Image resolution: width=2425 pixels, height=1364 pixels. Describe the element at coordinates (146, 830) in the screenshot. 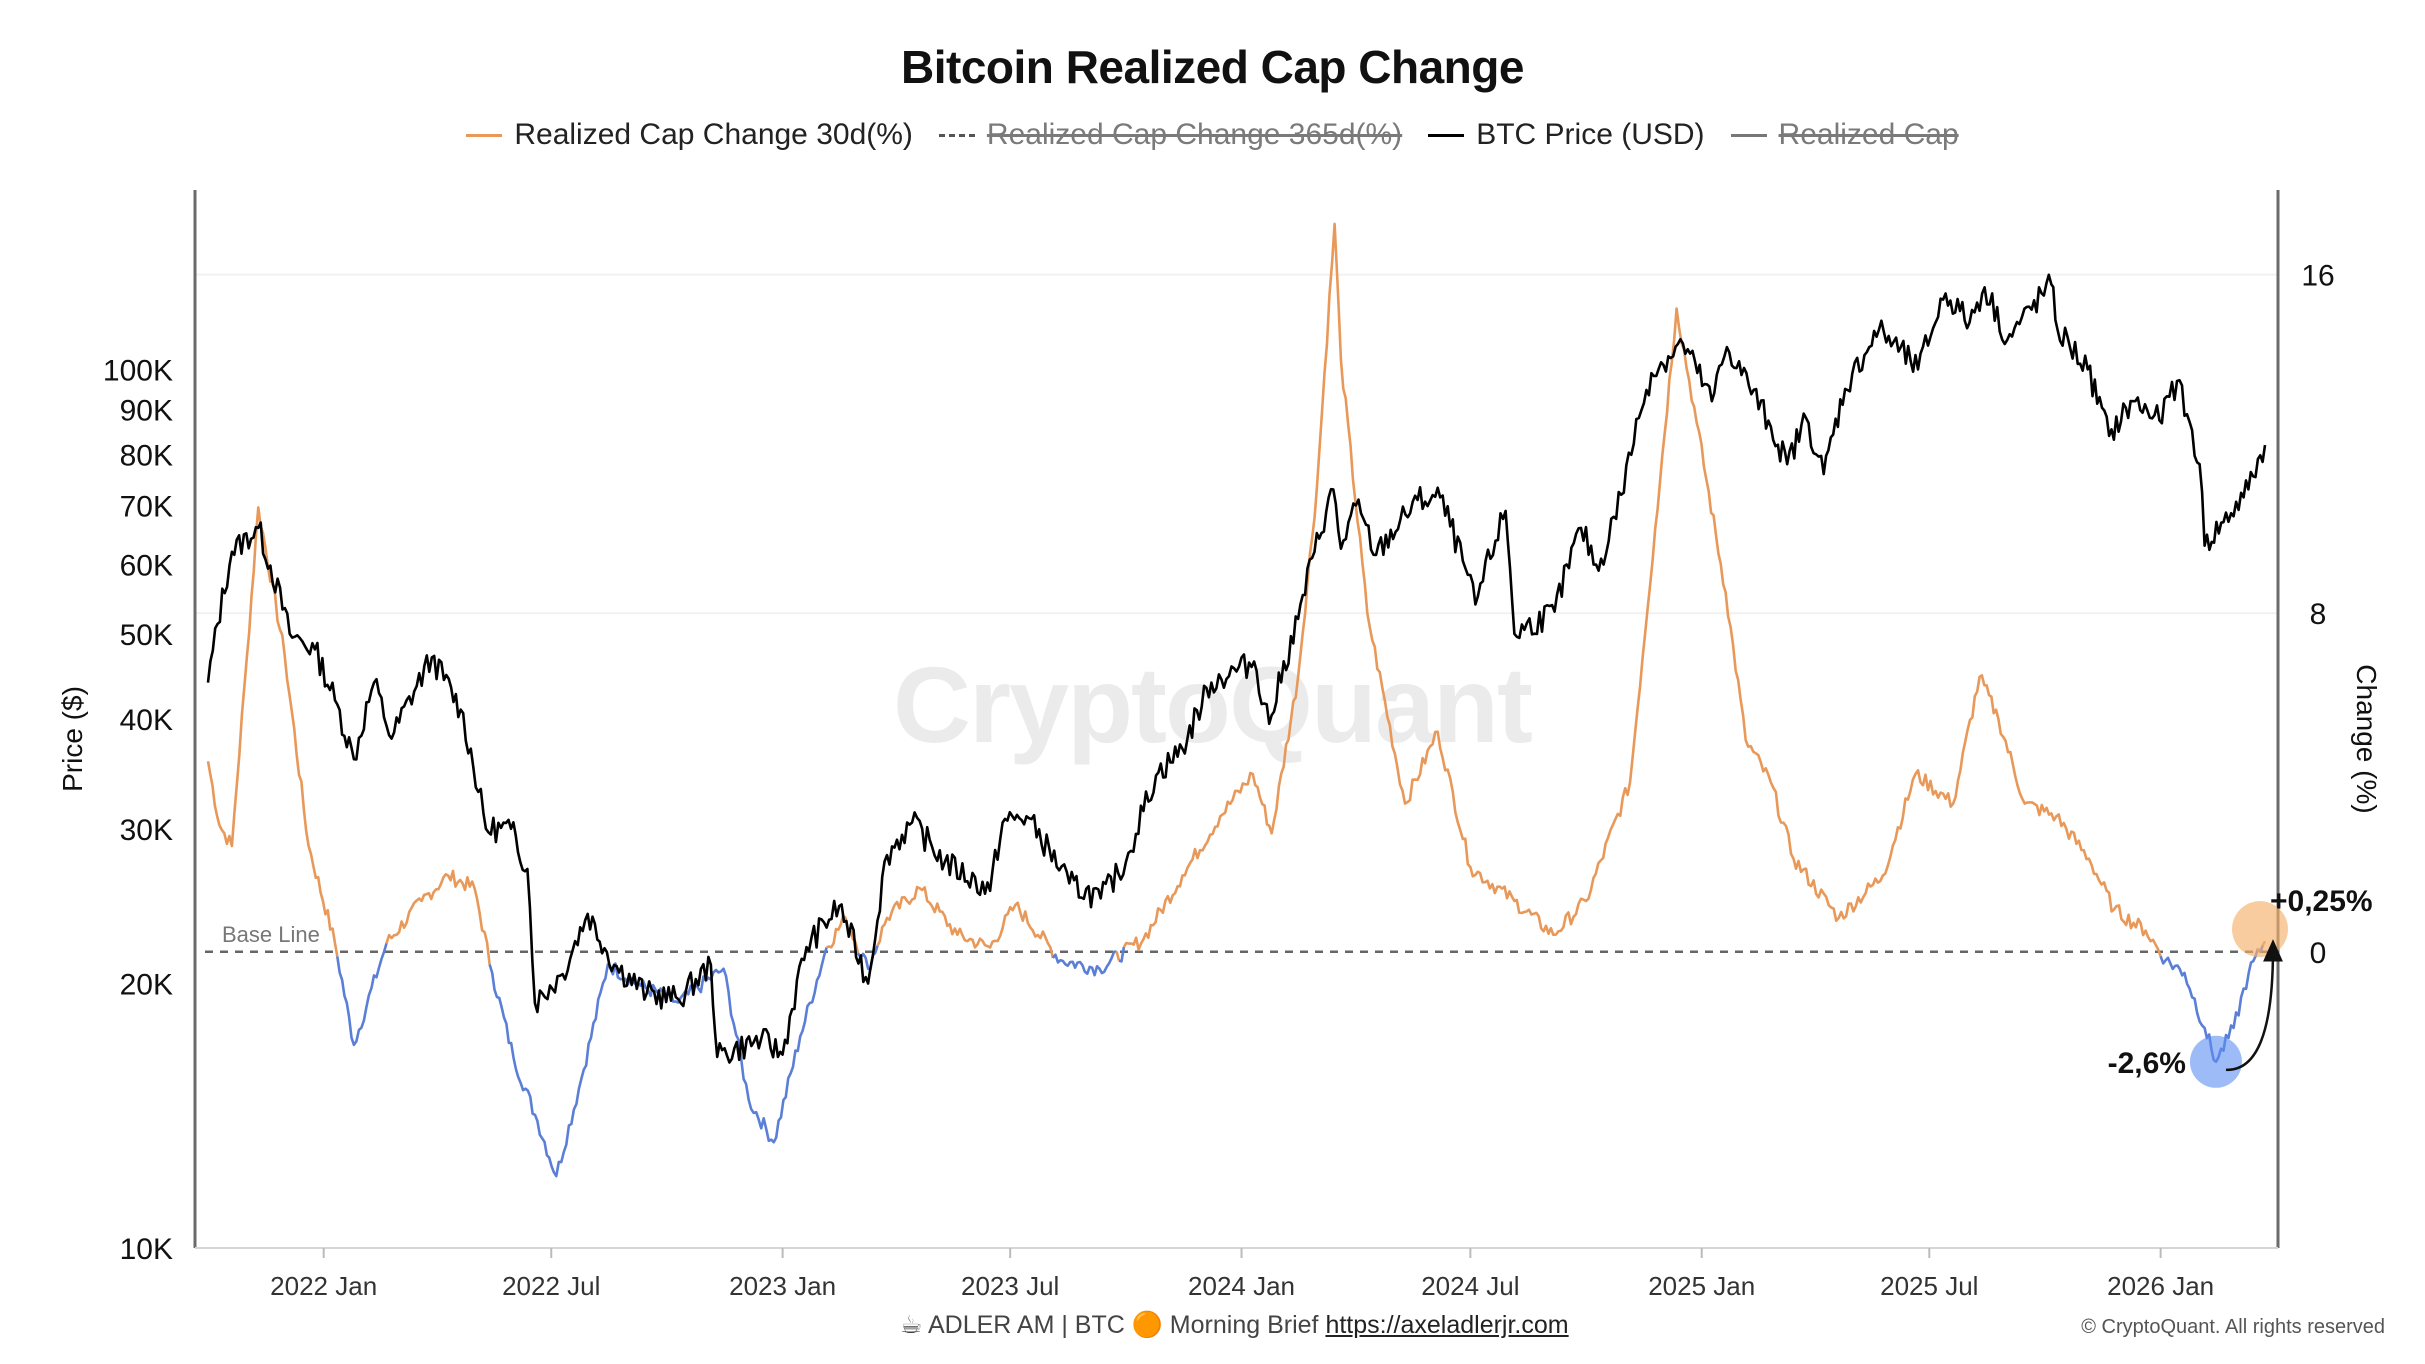

I see `y-left-tick-label: 30K` at that location.